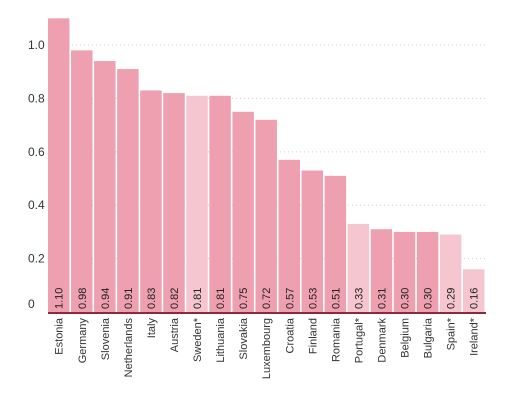 This screenshot has width=506, height=405. What do you see at coordinates (36, 205) in the screenshot?
I see `y-tick-label: 0.4` at bounding box center [36, 205].